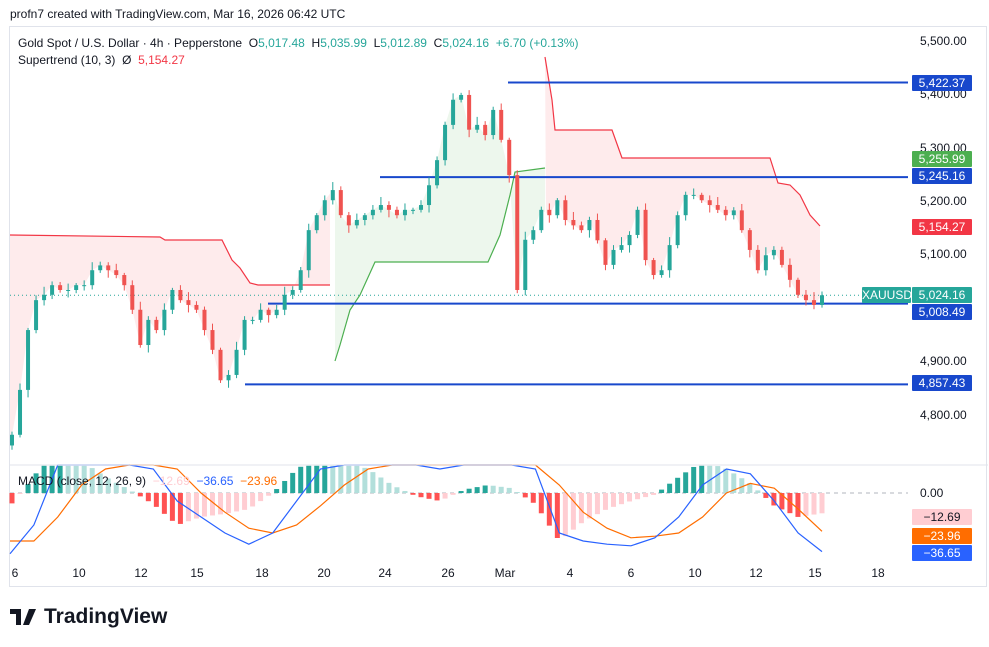 This screenshot has height=647, width=989. I want to click on level-tag: 5,422.37, so click(942, 83).